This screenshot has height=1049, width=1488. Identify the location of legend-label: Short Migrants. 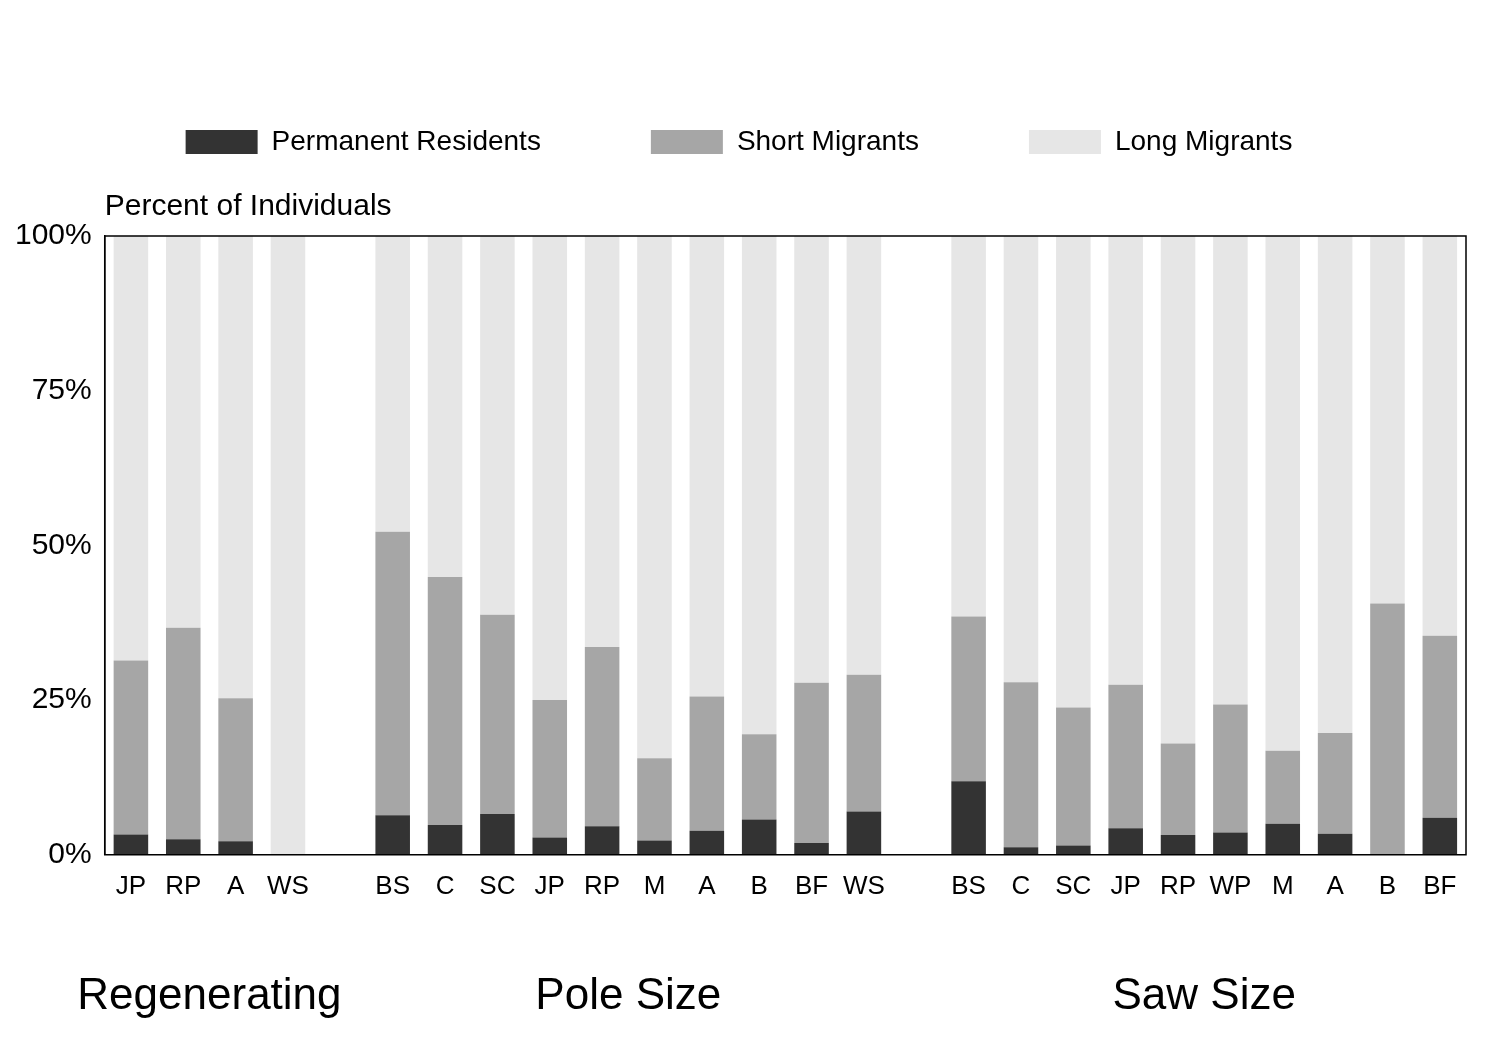
(827, 140).